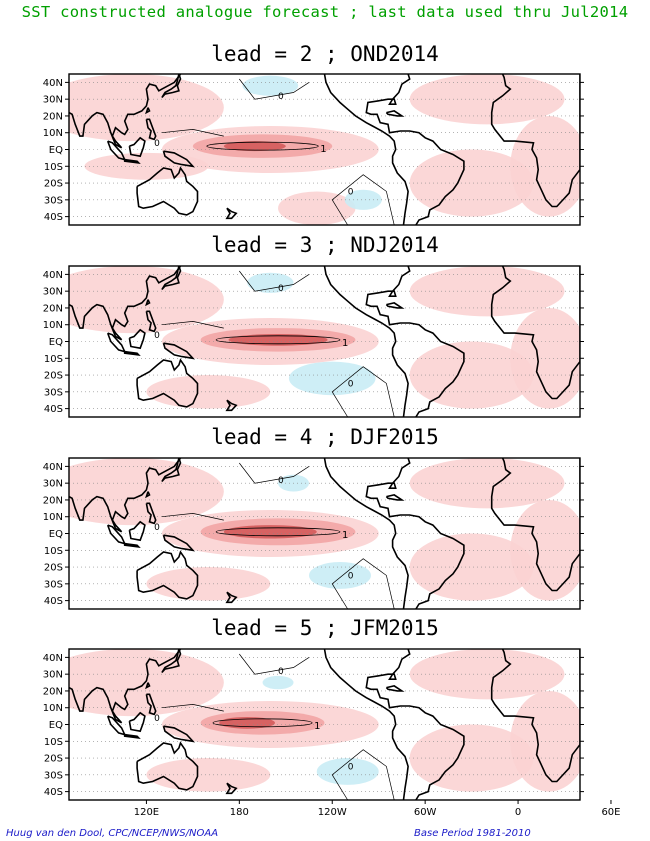  What do you see at coordinates (332, 812) in the screenshot?
I see `lon-label: 120W` at bounding box center [332, 812].